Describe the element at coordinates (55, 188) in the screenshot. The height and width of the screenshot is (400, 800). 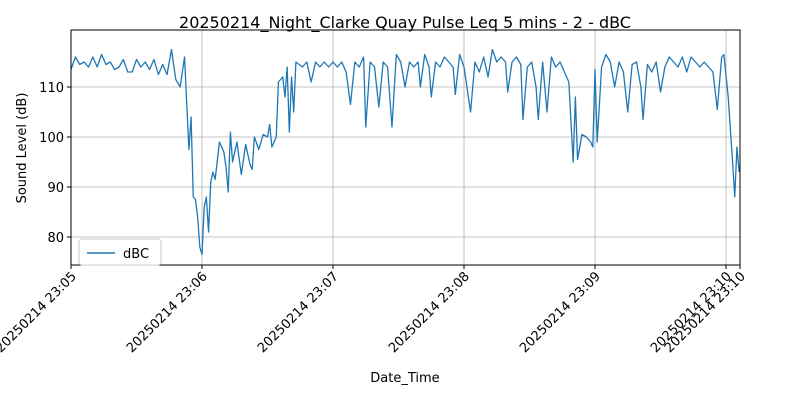
I see `y-tick-label: 90` at that location.